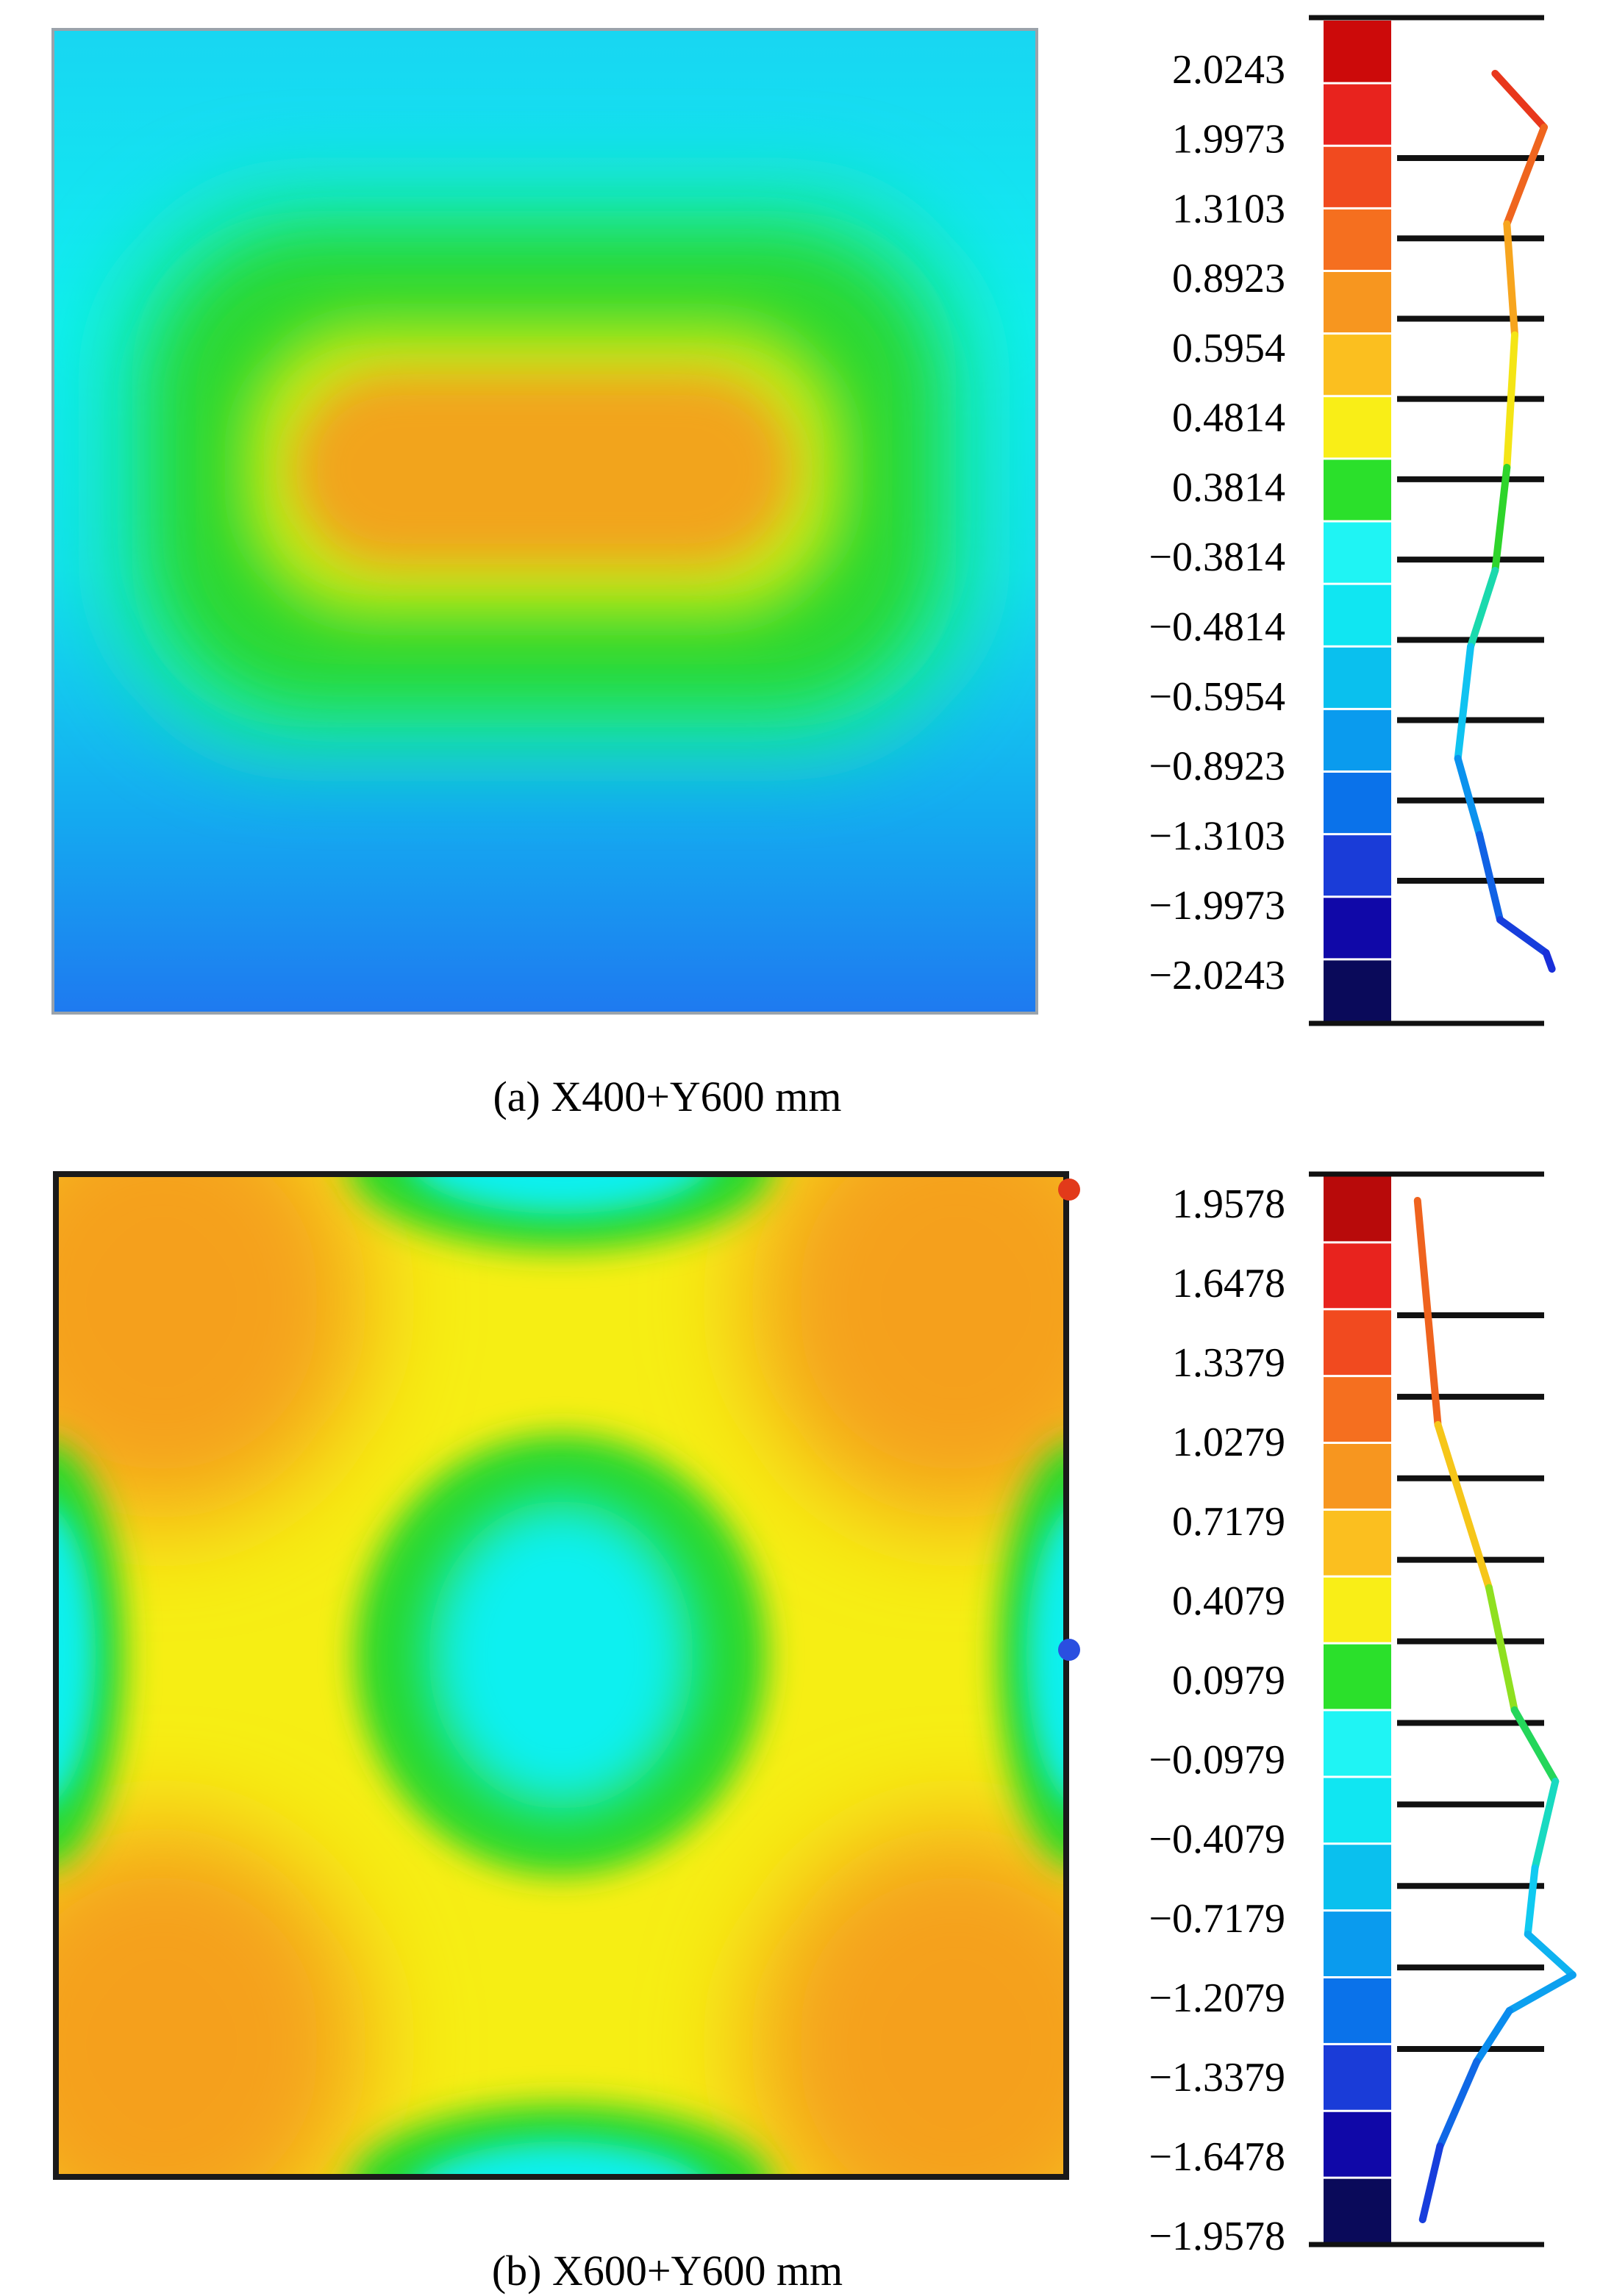 The width and height of the screenshot is (1614, 2296). I want to click on contour-b-hot-top-left, so click(213, 1350).